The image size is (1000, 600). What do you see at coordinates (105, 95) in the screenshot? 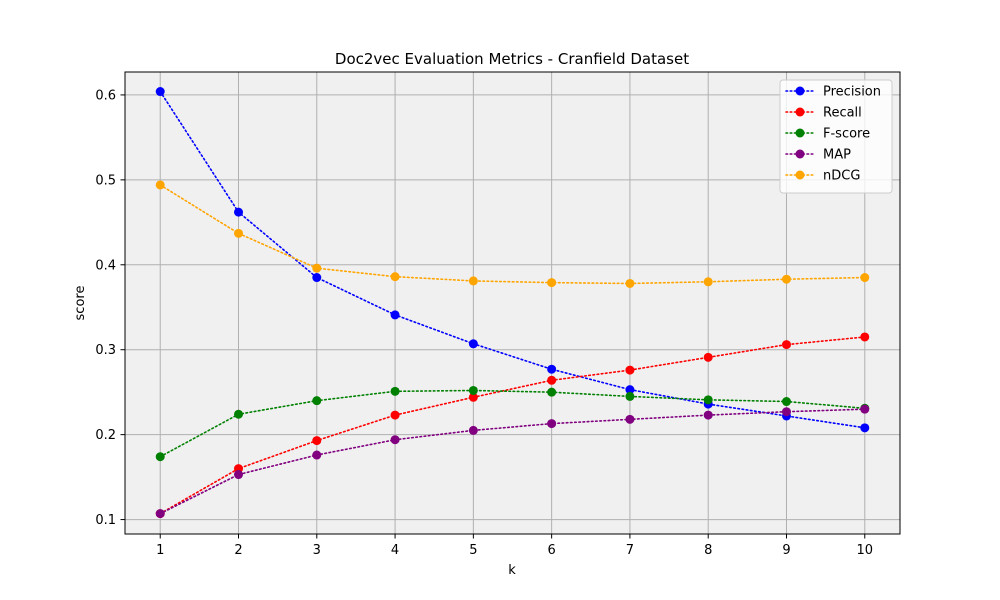
I see `y-tick-label: 0.6` at bounding box center [105, 95].